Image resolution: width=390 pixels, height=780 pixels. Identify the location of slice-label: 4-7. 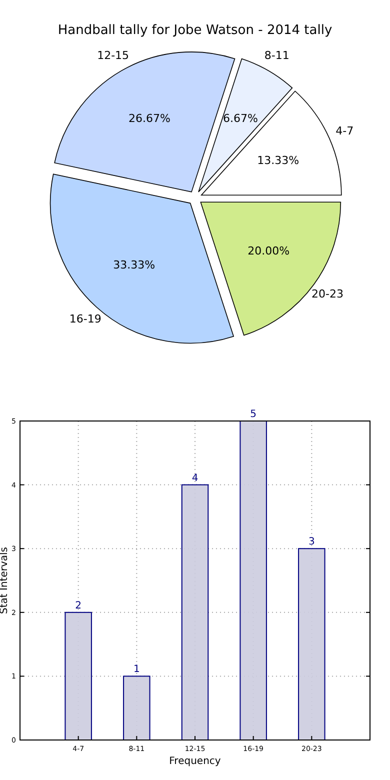
(345, 131).